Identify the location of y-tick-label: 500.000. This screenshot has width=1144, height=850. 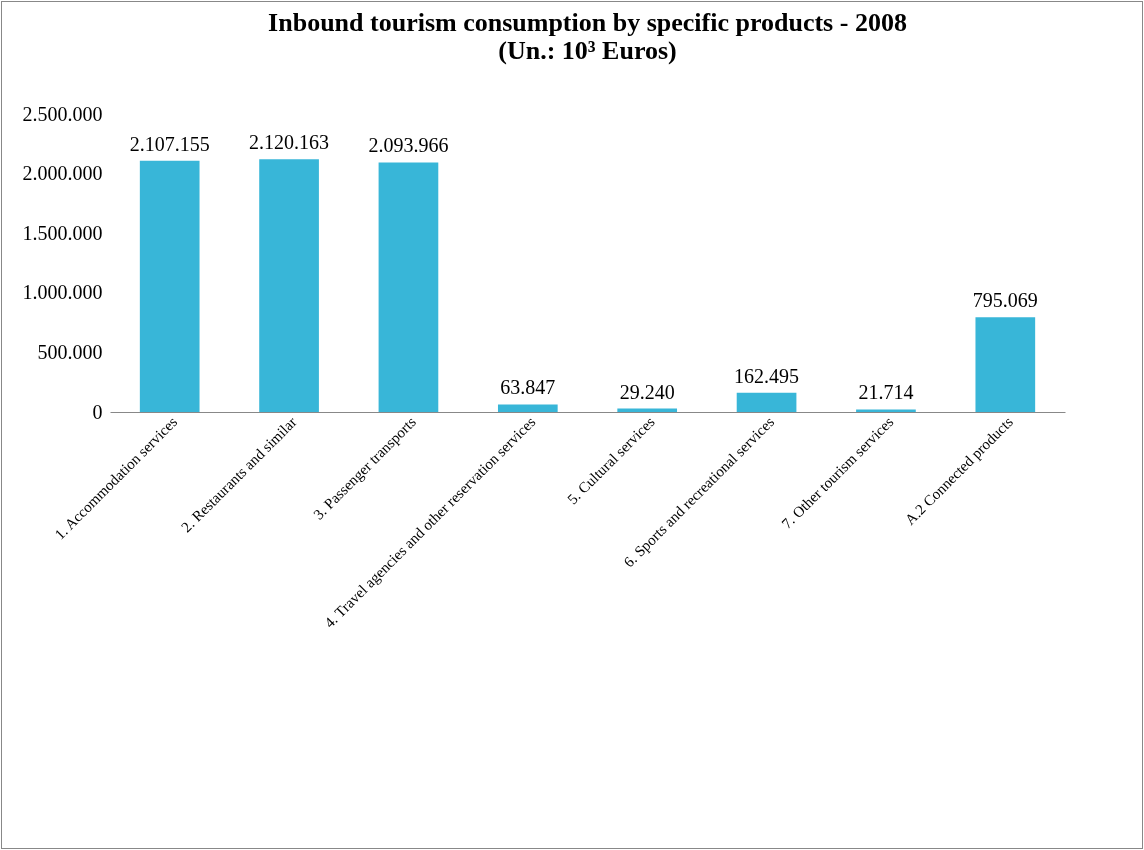
(70, 351).